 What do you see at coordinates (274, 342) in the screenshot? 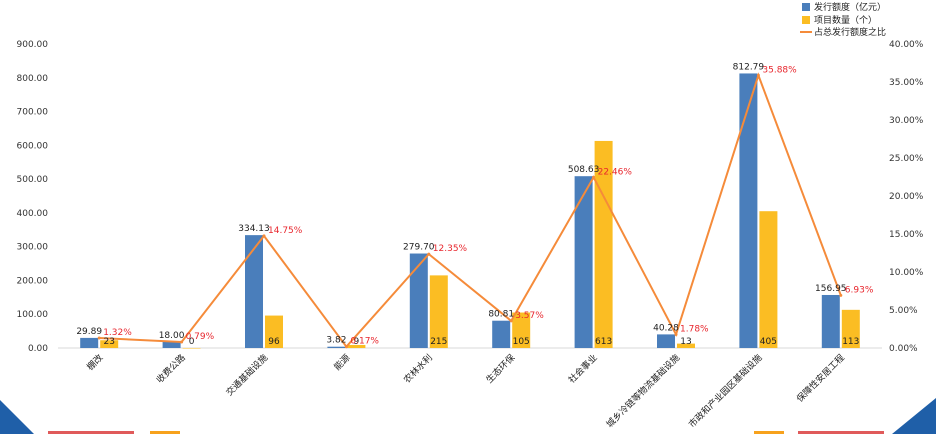
I see `bar-count-label: 96` at bounding box center [274, 342].